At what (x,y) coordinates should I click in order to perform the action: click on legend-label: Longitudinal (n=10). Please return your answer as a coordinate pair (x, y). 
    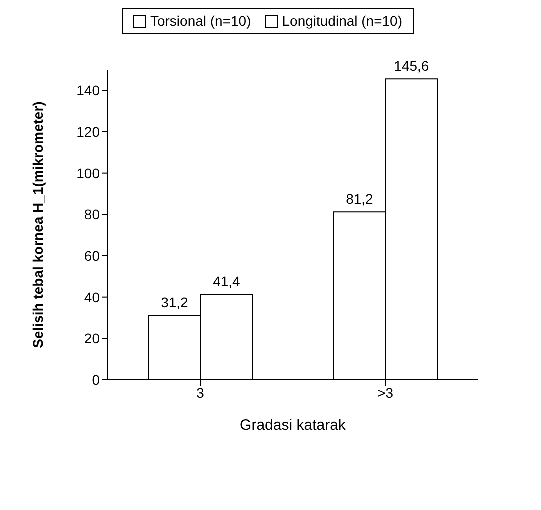
    Looking at the image, I should click on (342, 21).